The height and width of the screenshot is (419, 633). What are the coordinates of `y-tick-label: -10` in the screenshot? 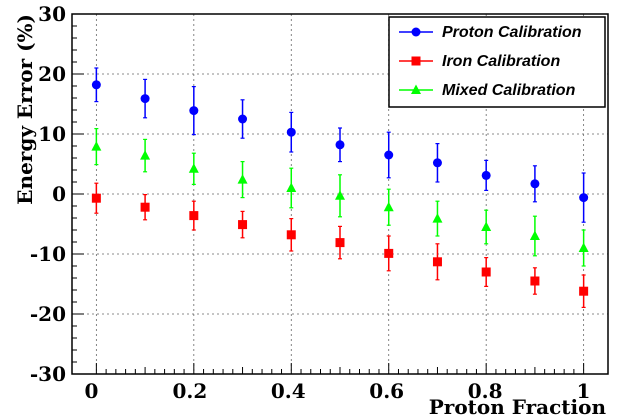 It's located at (48, 254).